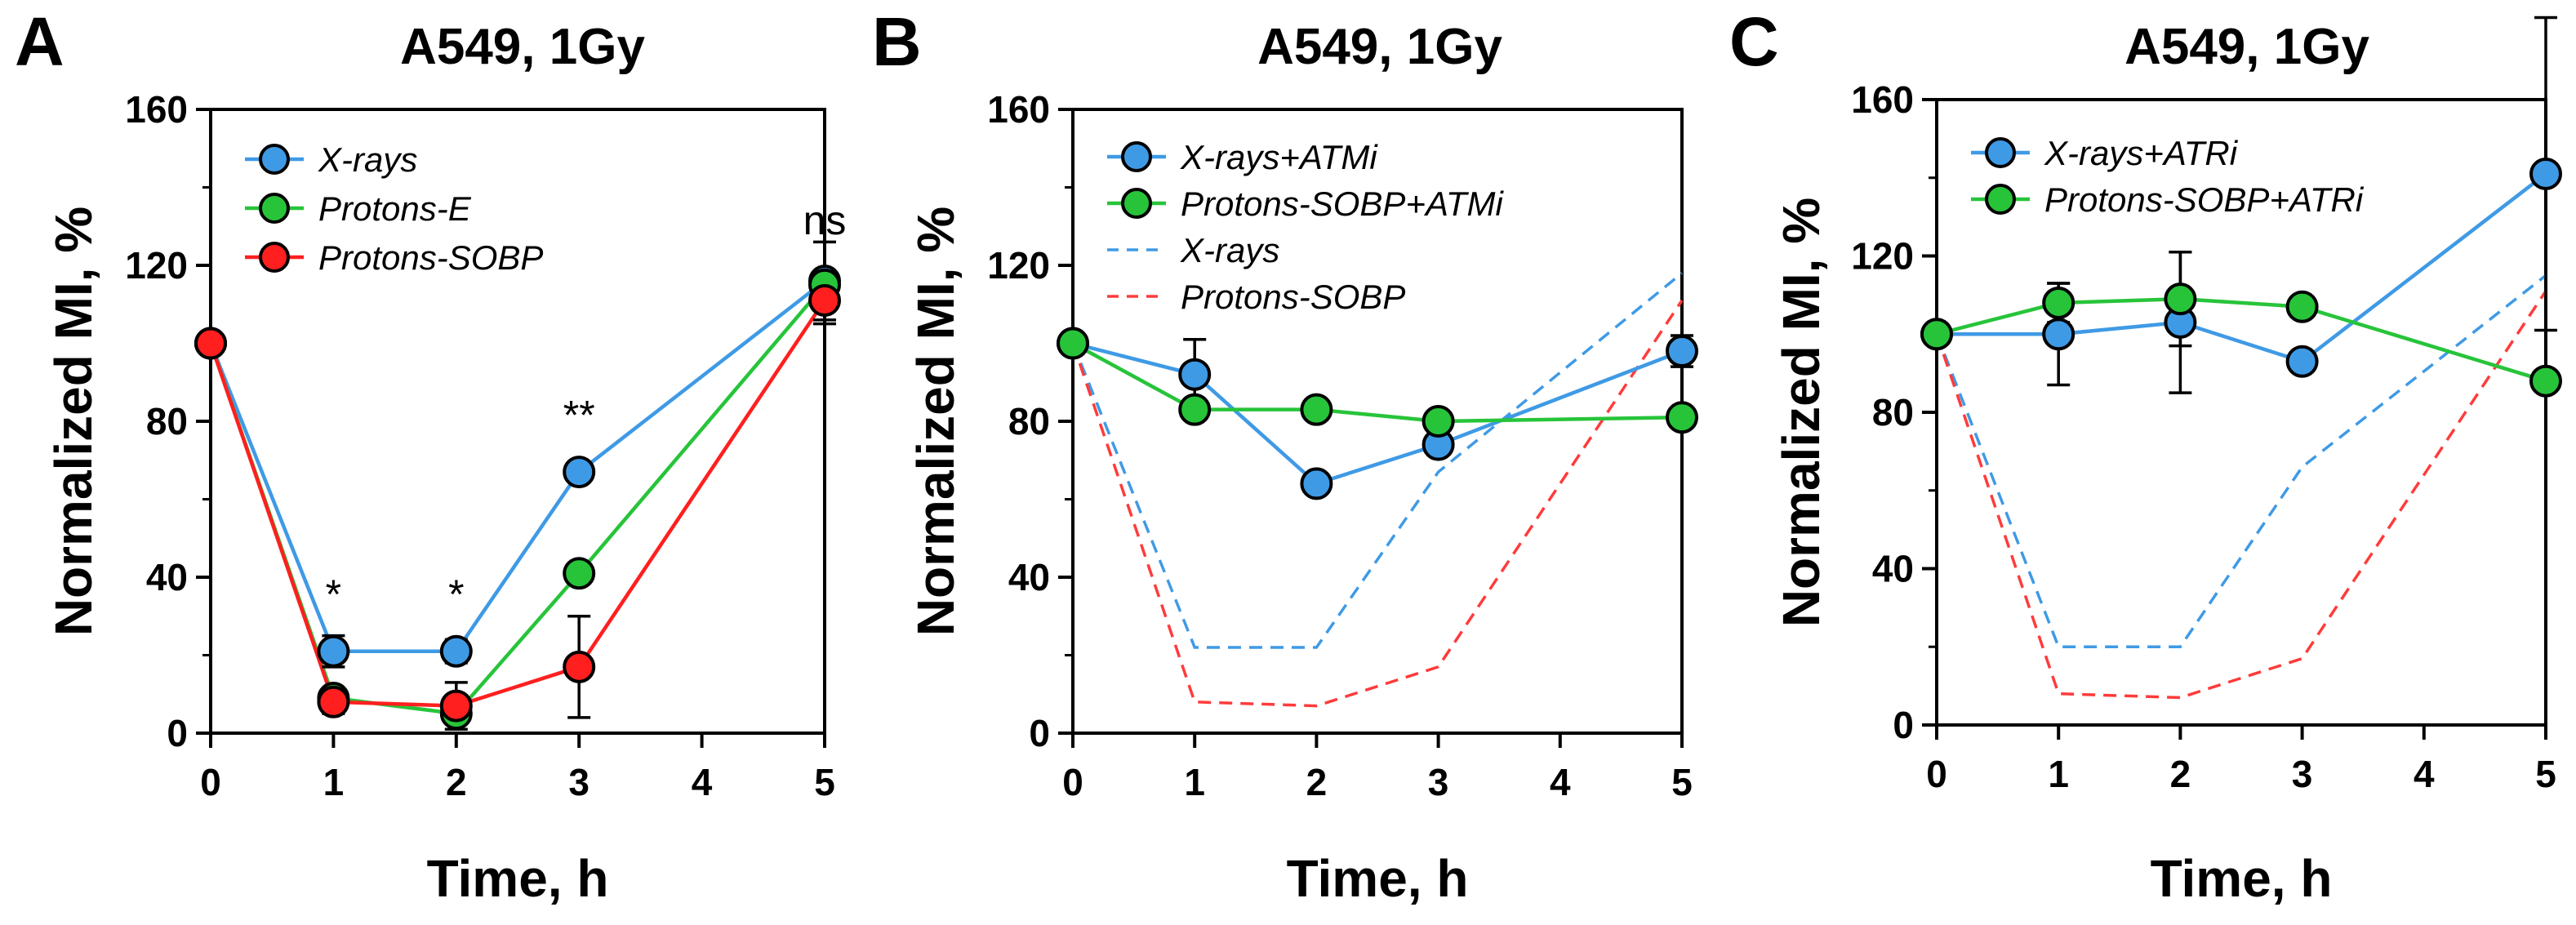 Image resolution: width=2576 pixels, height=925 pixels. Describe the element at coordinates (1754, 41) in the screenshot. I see `panel-letter: C` at that location.